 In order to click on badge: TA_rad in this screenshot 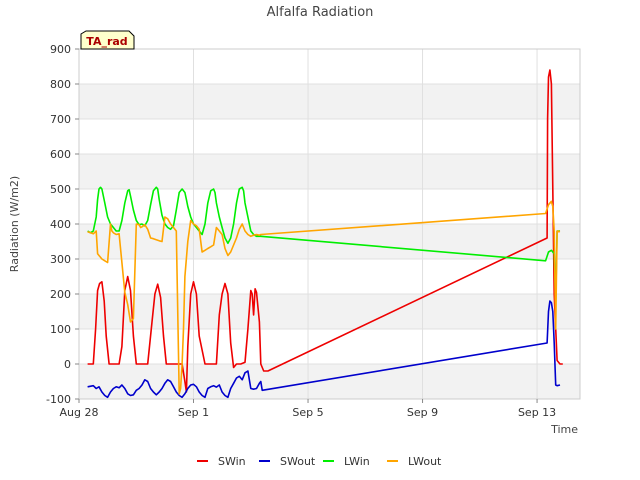, I will do `click(107, 40)`.